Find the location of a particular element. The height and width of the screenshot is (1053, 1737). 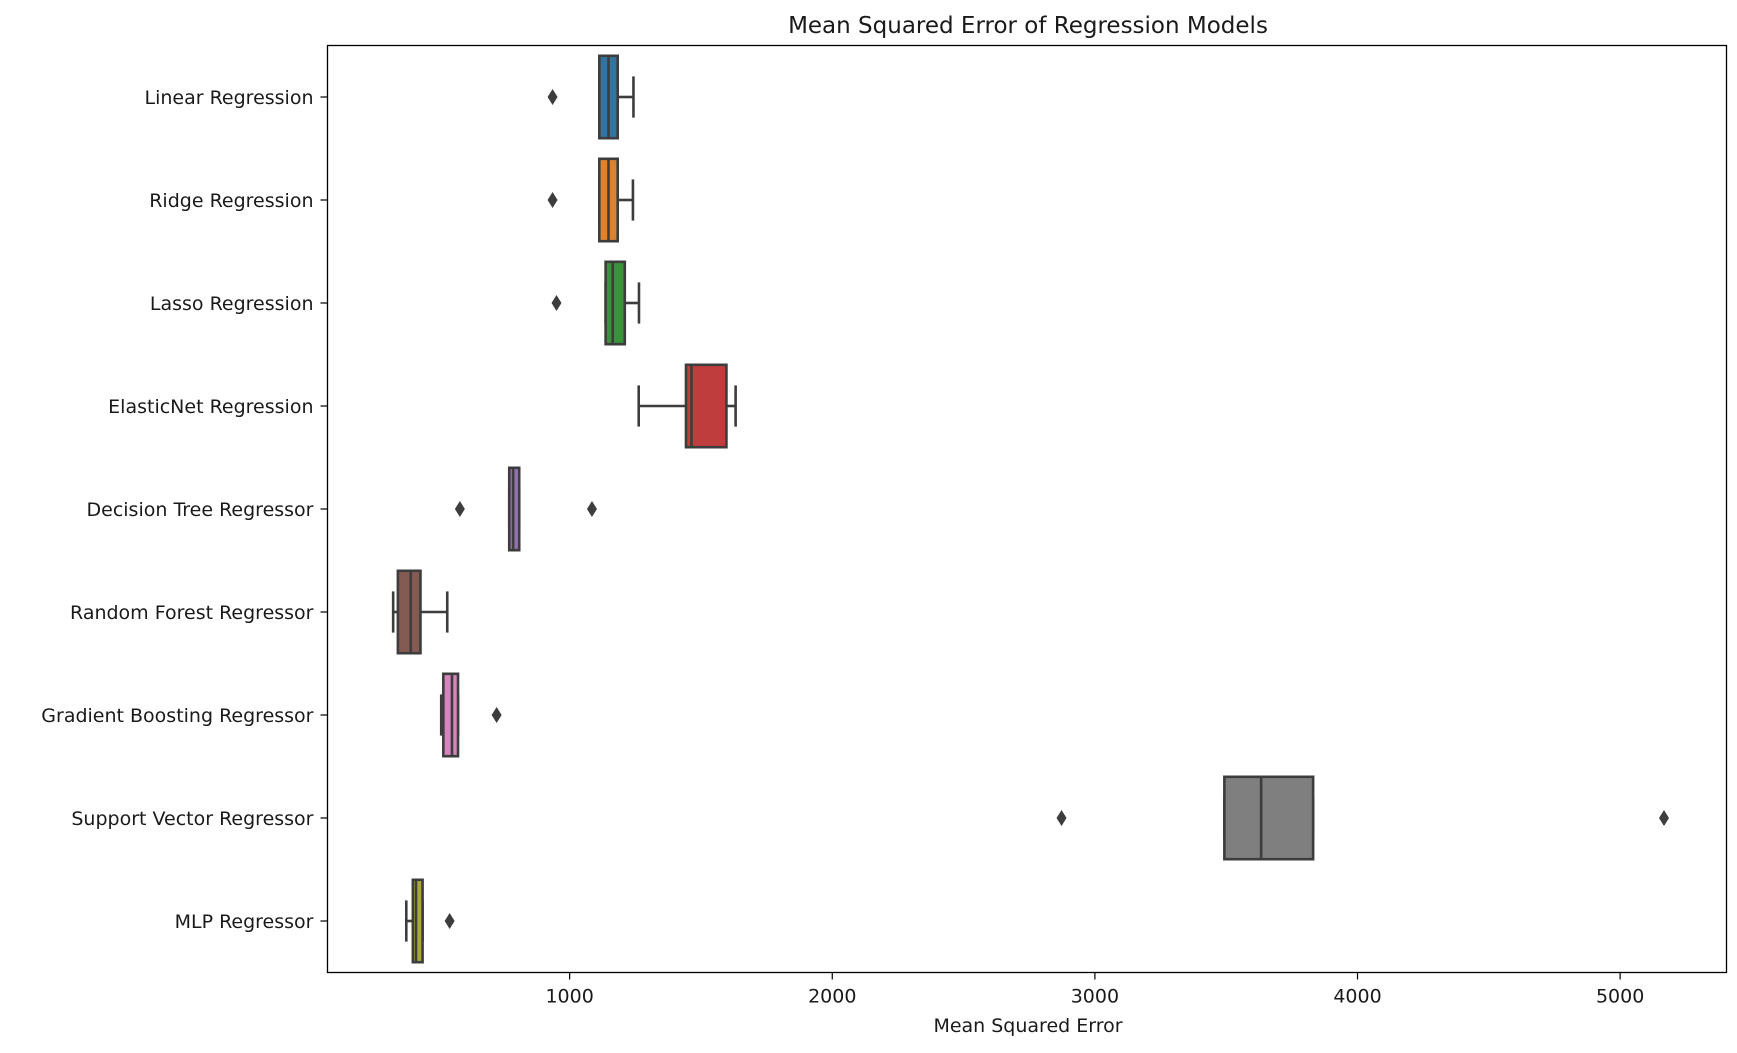

y-tick-label: MLP Regressor is located at coordinates (244, 922).